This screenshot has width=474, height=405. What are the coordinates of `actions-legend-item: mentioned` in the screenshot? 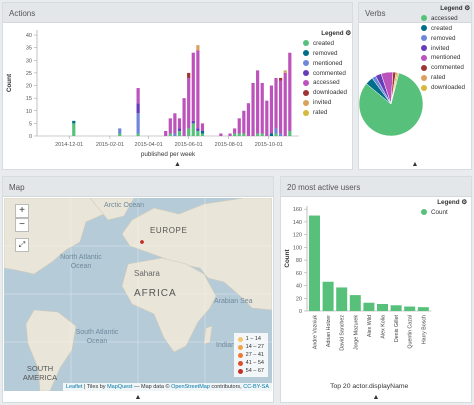 It's located at (327, 63).